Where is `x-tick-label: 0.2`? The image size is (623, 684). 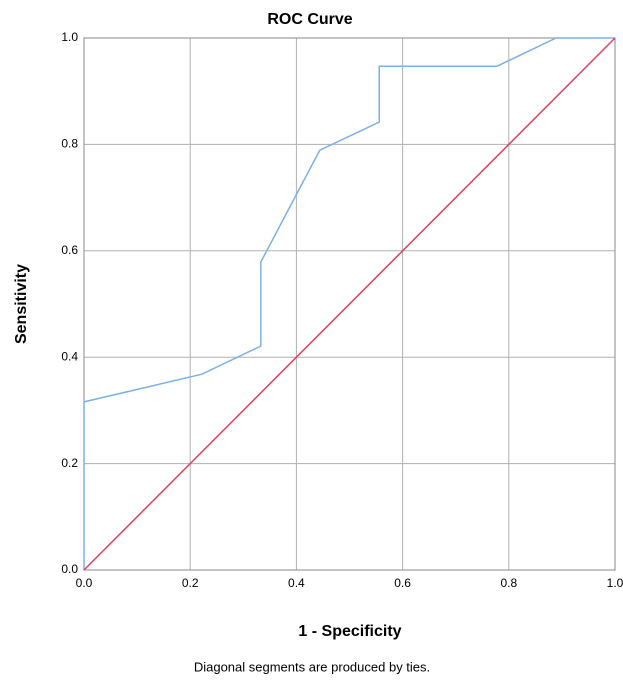 x-tick-label: 0.2 is located at coordinates (190, 583).